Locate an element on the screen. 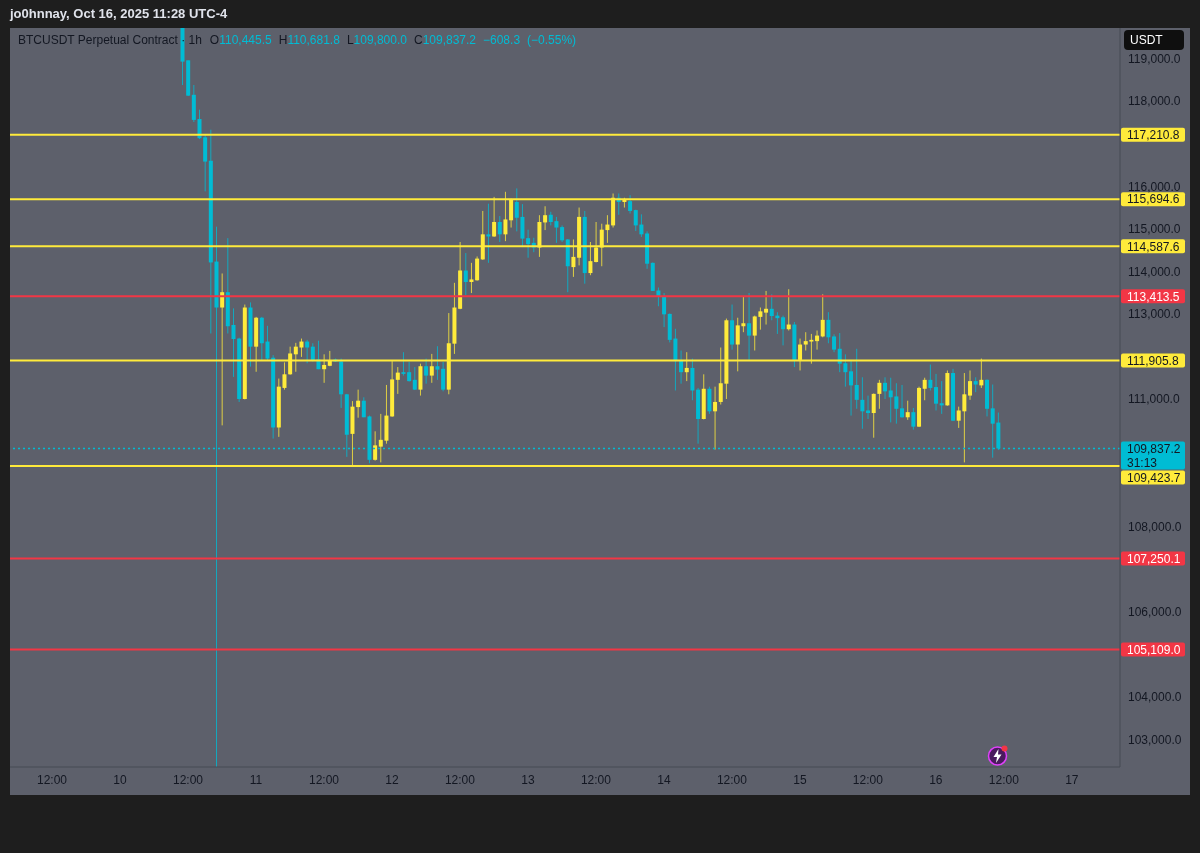 This screenshot has width=1200, height=853. x-tick-label: 11 is located at coordinates (256, 779).